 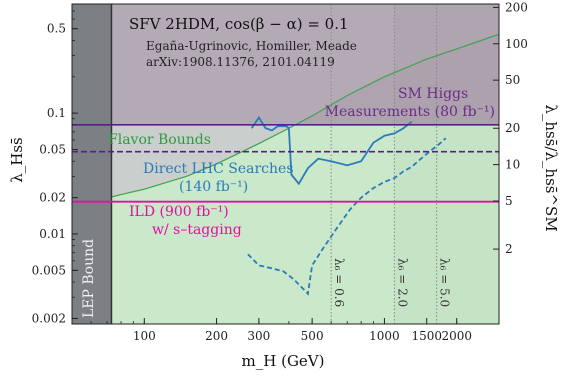 I want to click on y2-tick-label-4: 50, so click(x=512, y=80).